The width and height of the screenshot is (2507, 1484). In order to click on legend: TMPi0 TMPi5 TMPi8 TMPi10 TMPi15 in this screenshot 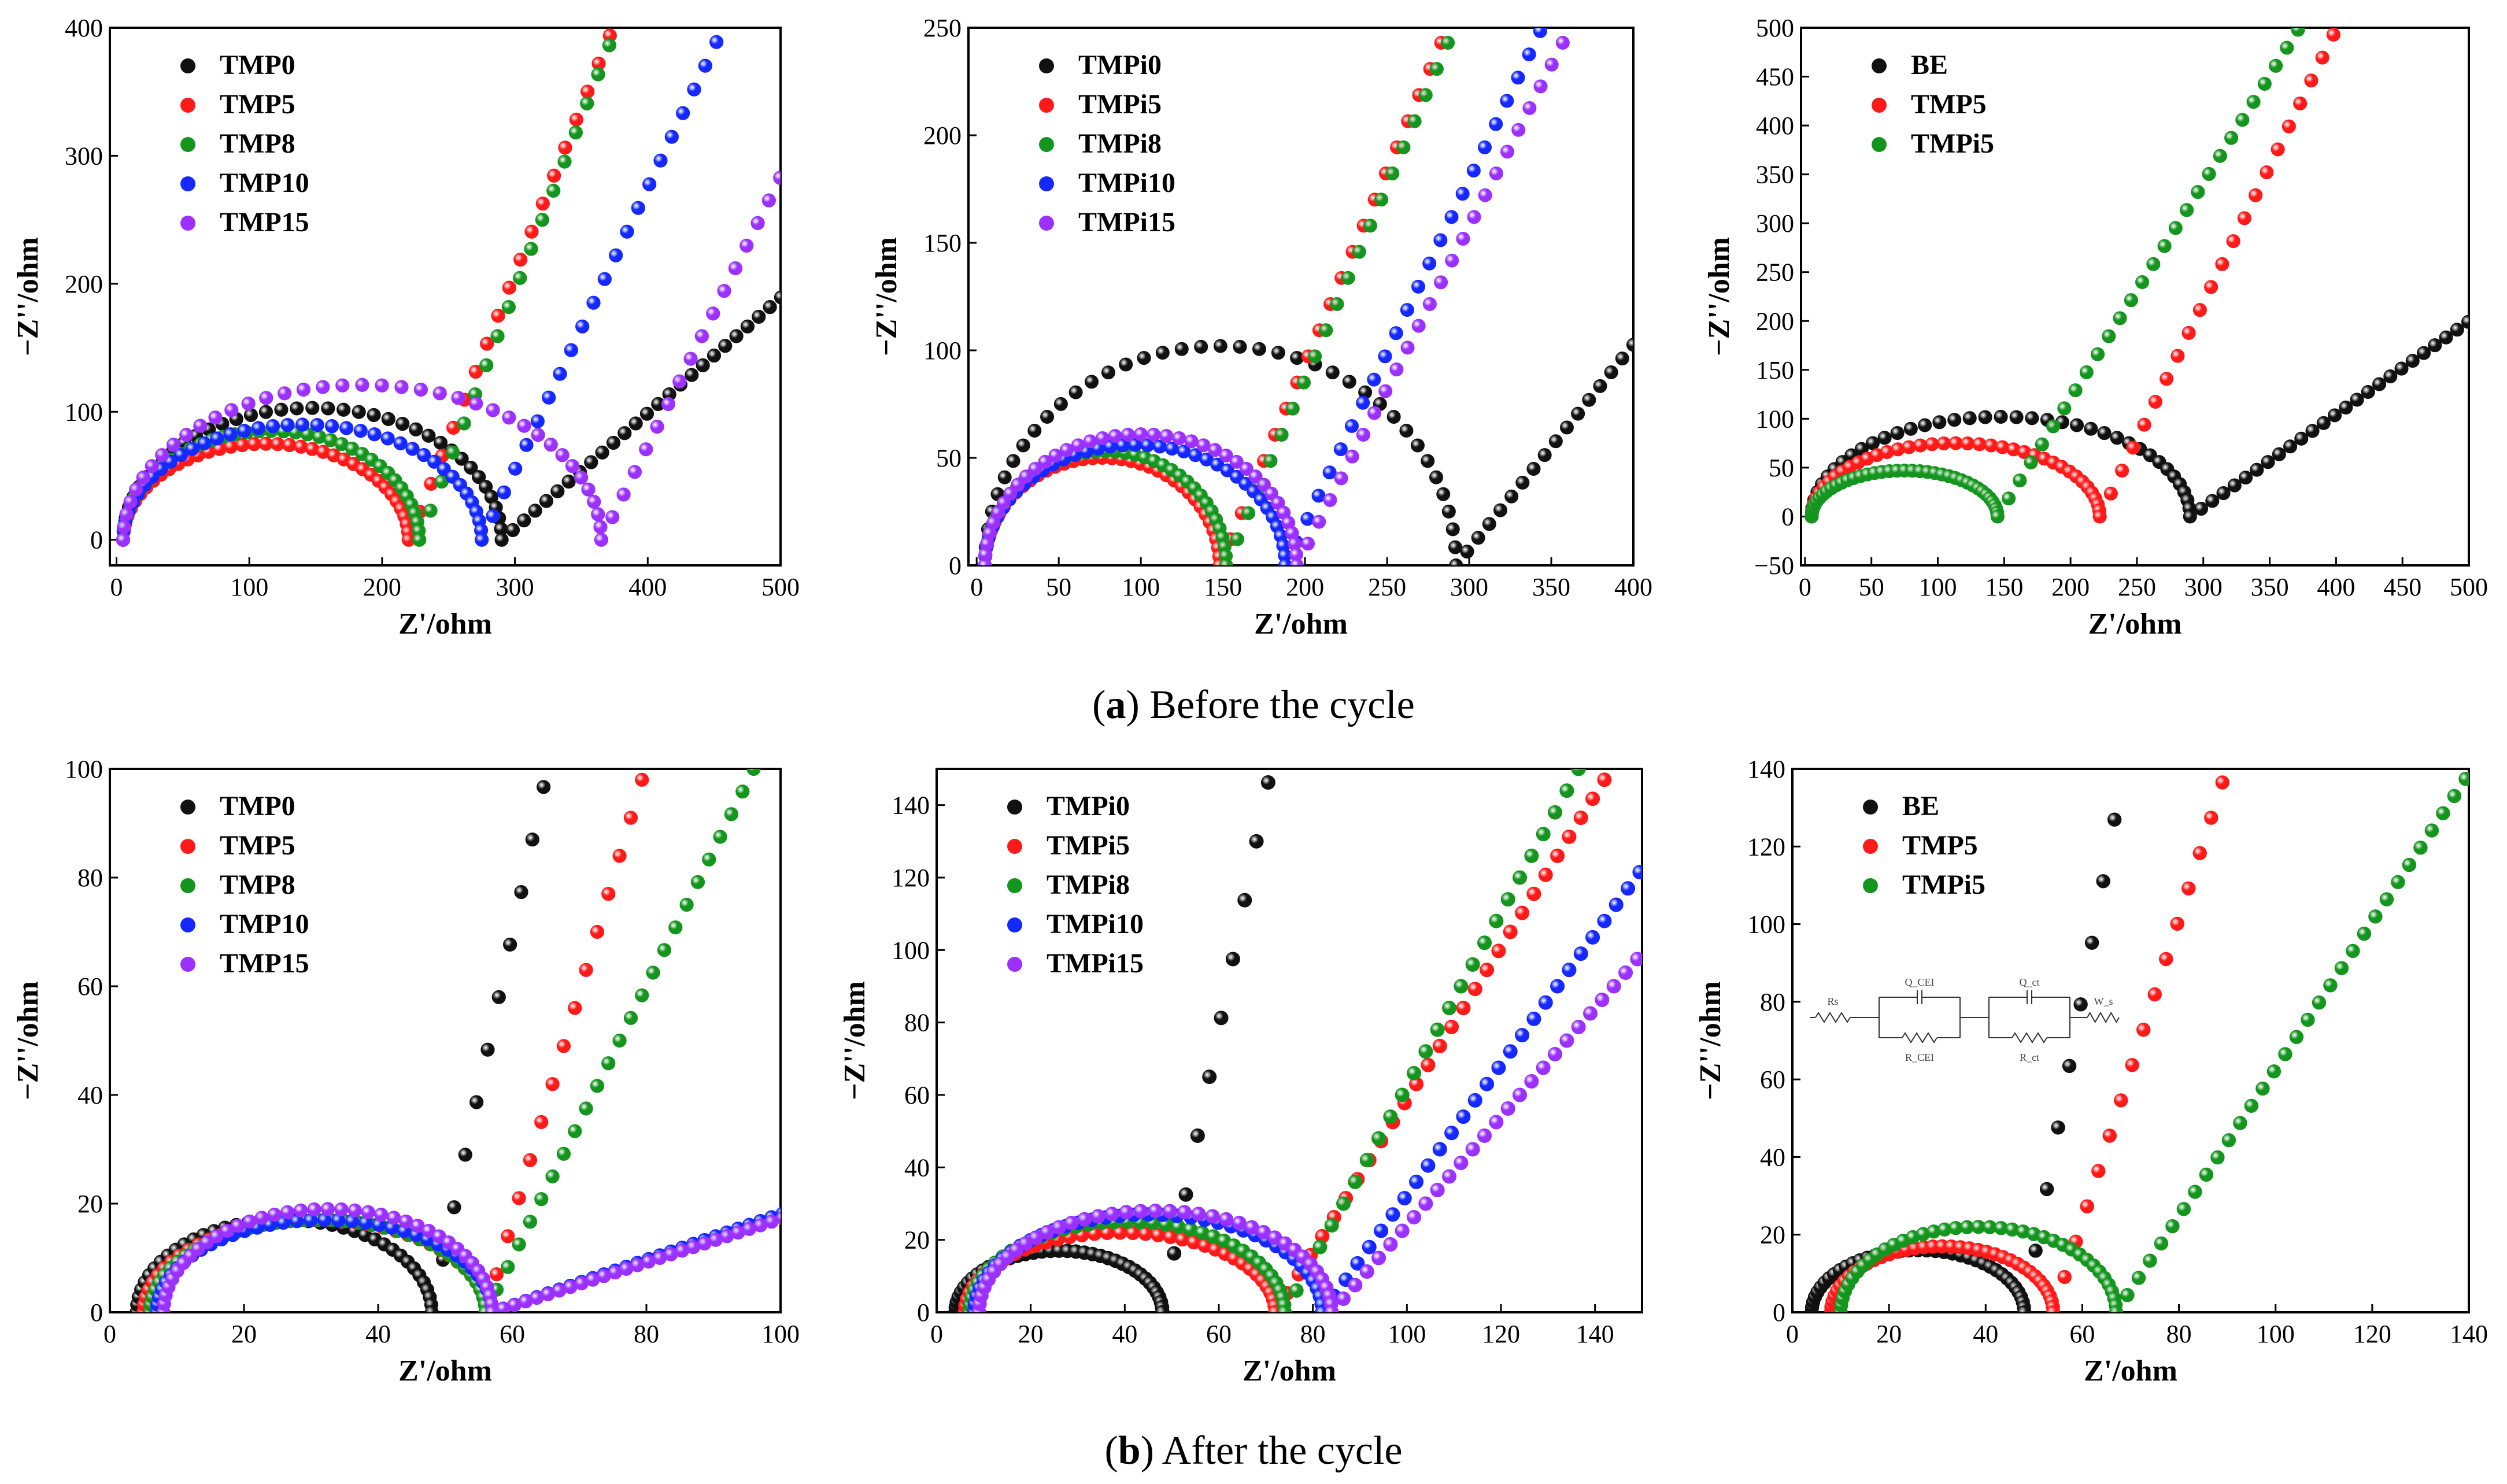, I will do `click(1107, 144)`.